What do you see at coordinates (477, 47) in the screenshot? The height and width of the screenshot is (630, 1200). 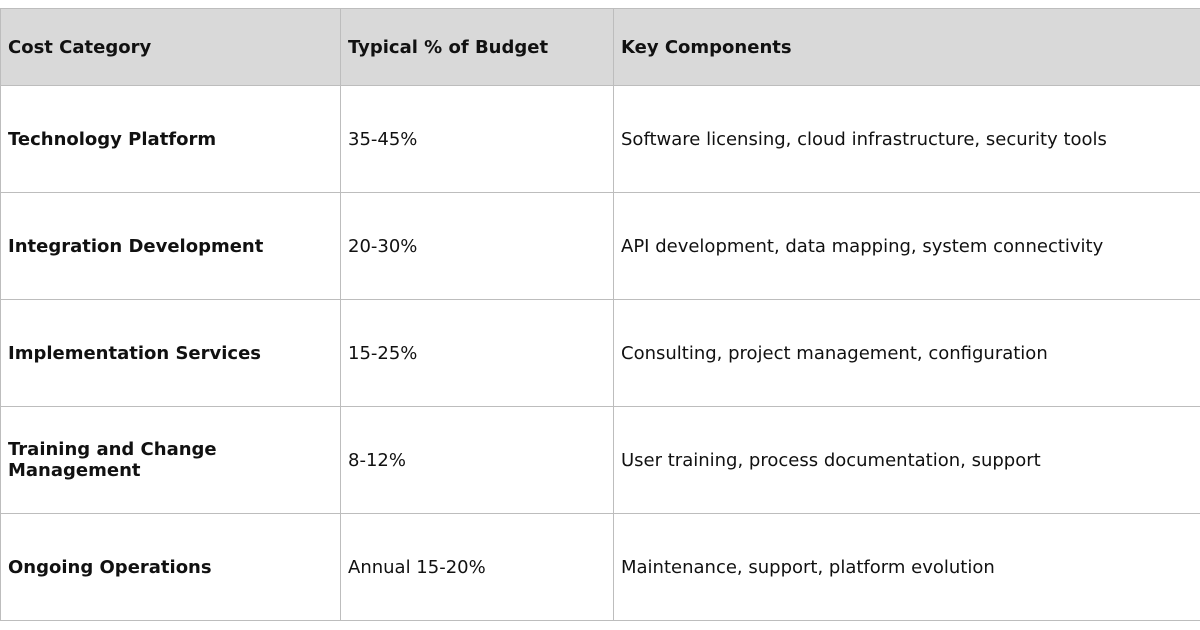 I see `header-cell: Typical % of Budget` at bounding box center [477, 47].